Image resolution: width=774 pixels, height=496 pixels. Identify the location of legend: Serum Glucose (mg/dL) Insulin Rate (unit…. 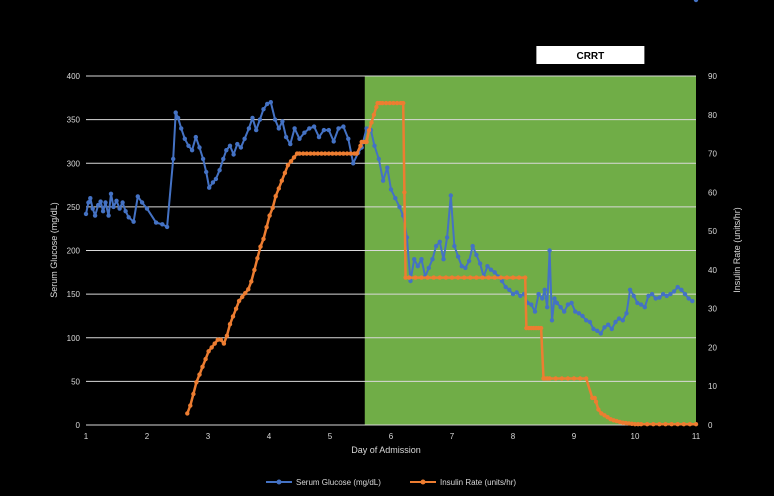
(391, 482).